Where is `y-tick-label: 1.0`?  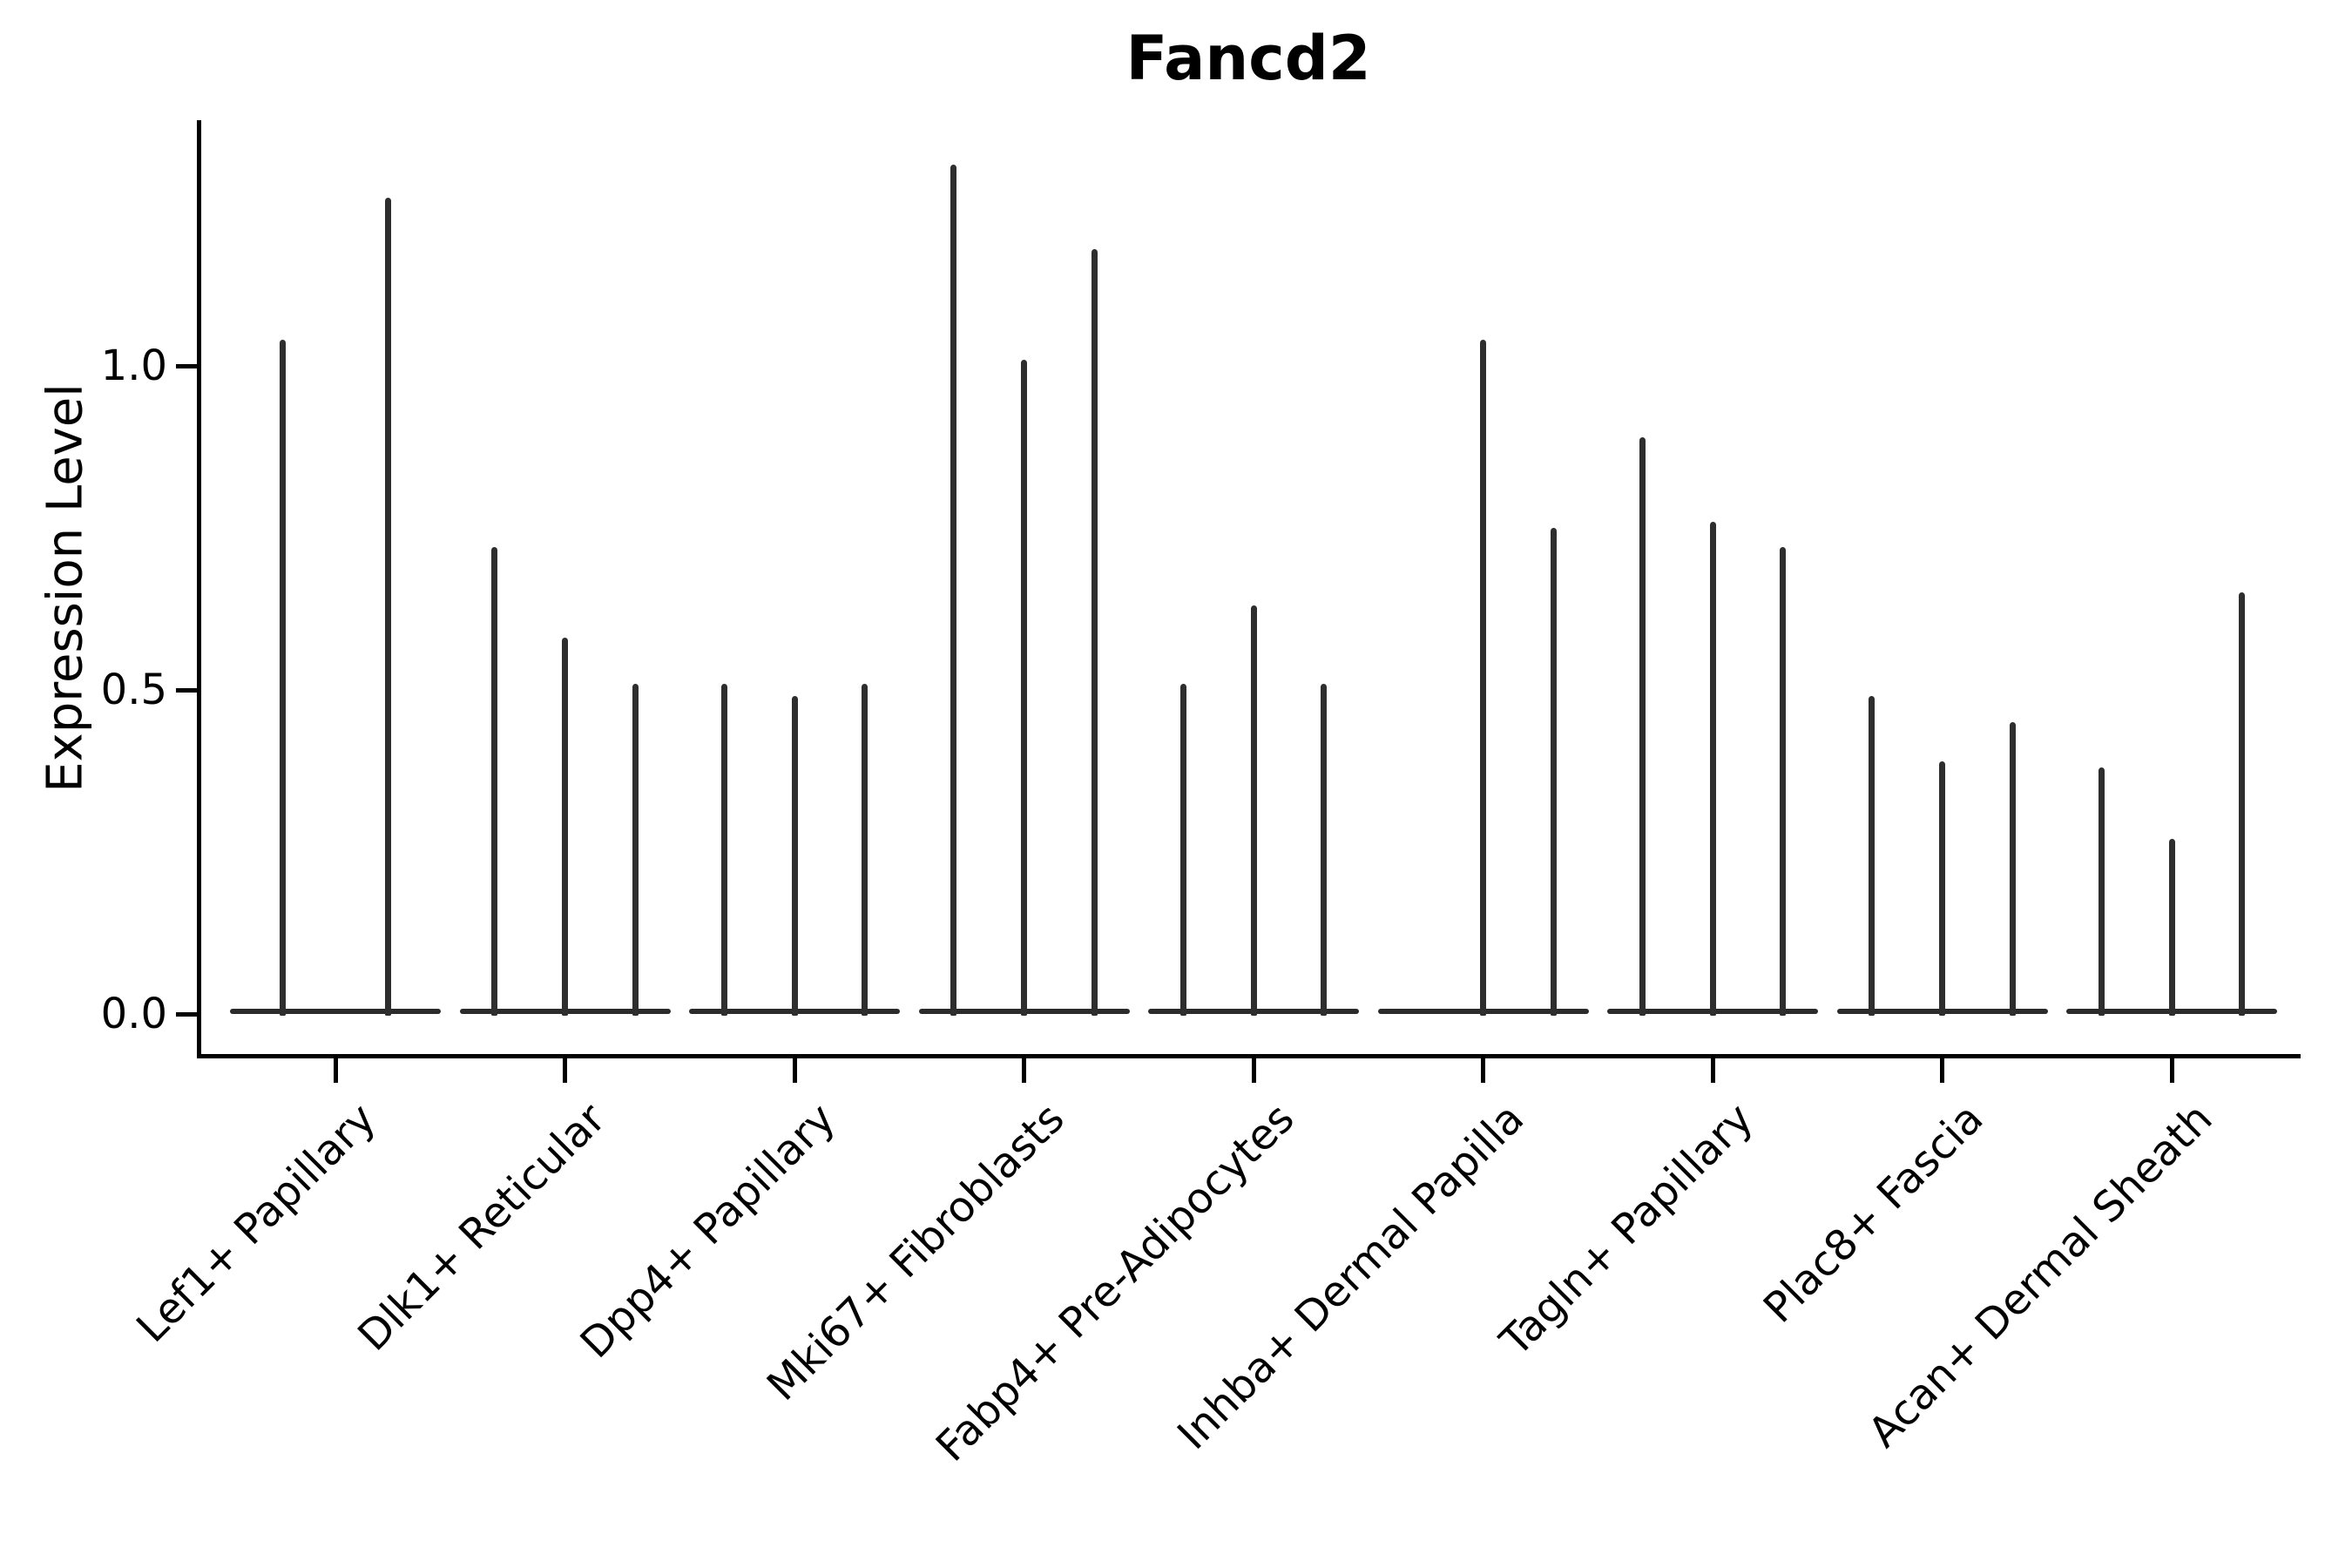 y-tick-label: 1.0 is located at coordinates (134, 366).